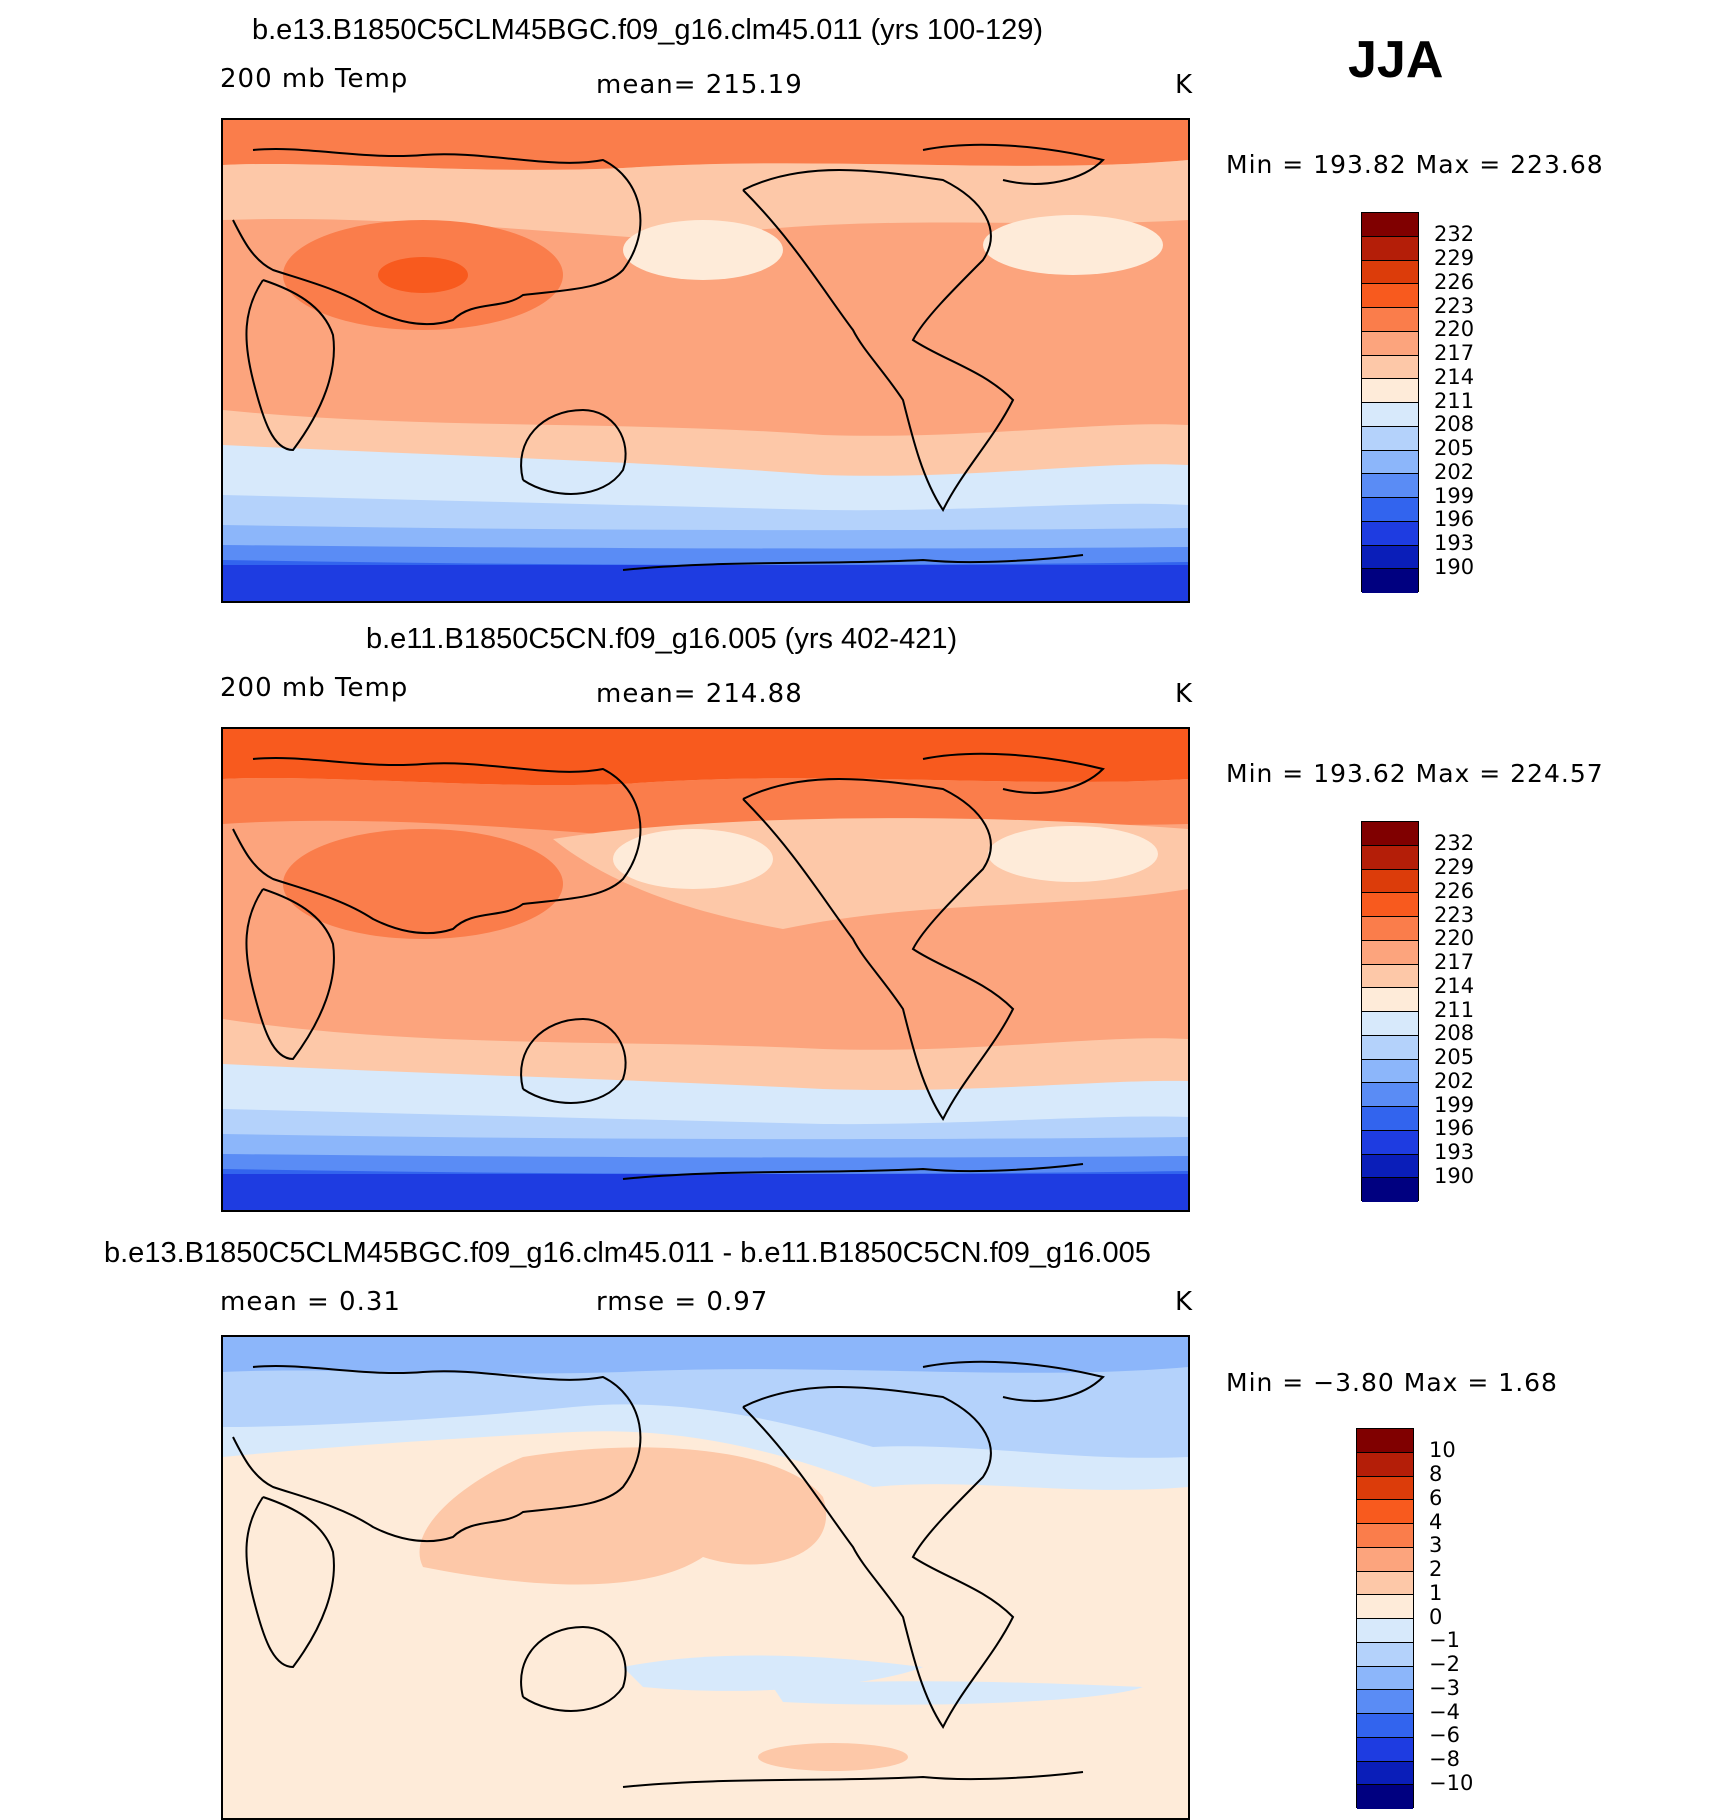 The width and height of the screenshot is (1710, 1820). Describe the element at coordinates (1184, 85) in the screenshot. I see `panel1-units-label: K` at that location.